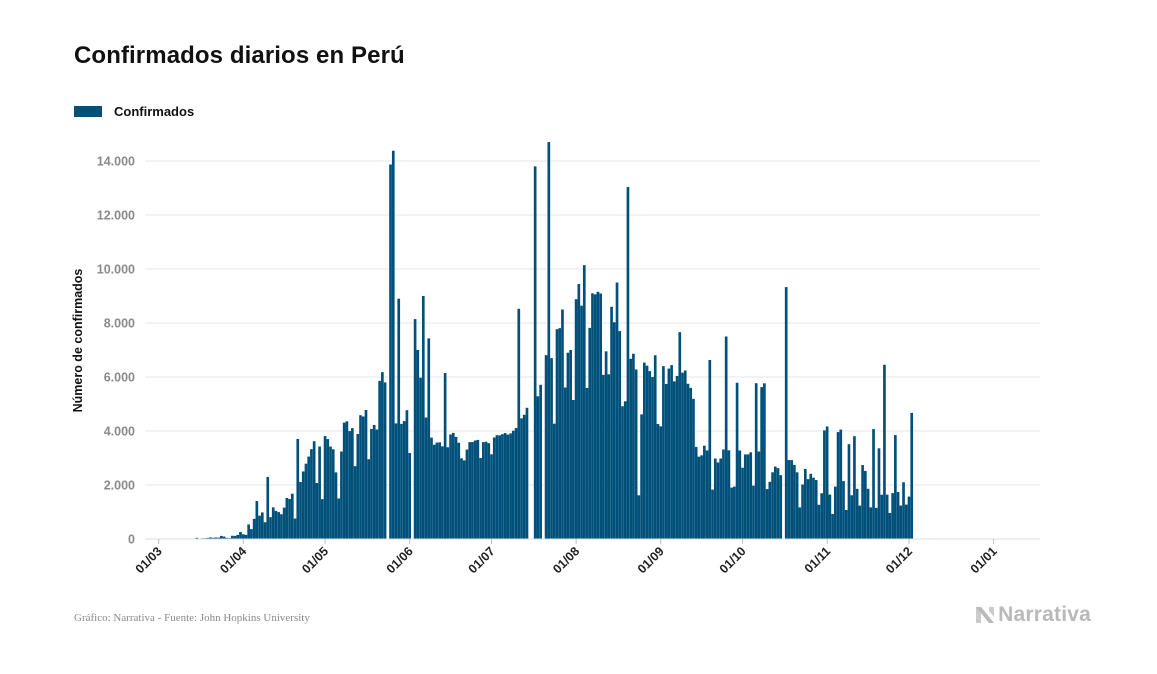  I want to click on x-tick-label: 01/06, so click(400, 560).